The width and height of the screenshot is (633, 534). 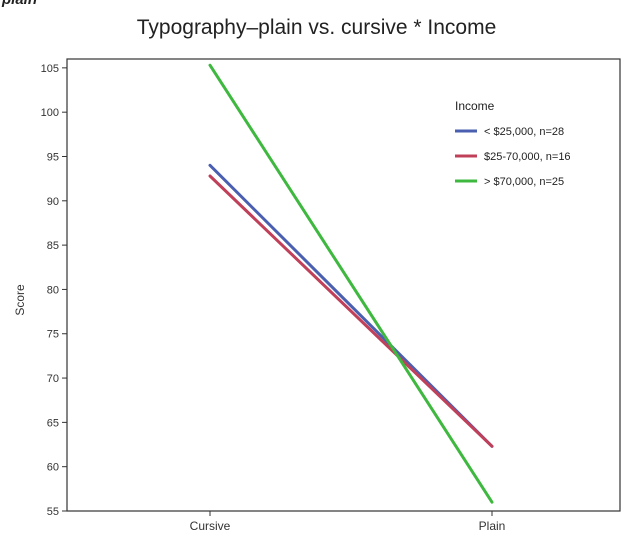 What do you see at coordinates (316, 27) in the screenshot?
I see `chart-title: Typography–plain vs. cursive * Income` at bounding box center [316, 27].